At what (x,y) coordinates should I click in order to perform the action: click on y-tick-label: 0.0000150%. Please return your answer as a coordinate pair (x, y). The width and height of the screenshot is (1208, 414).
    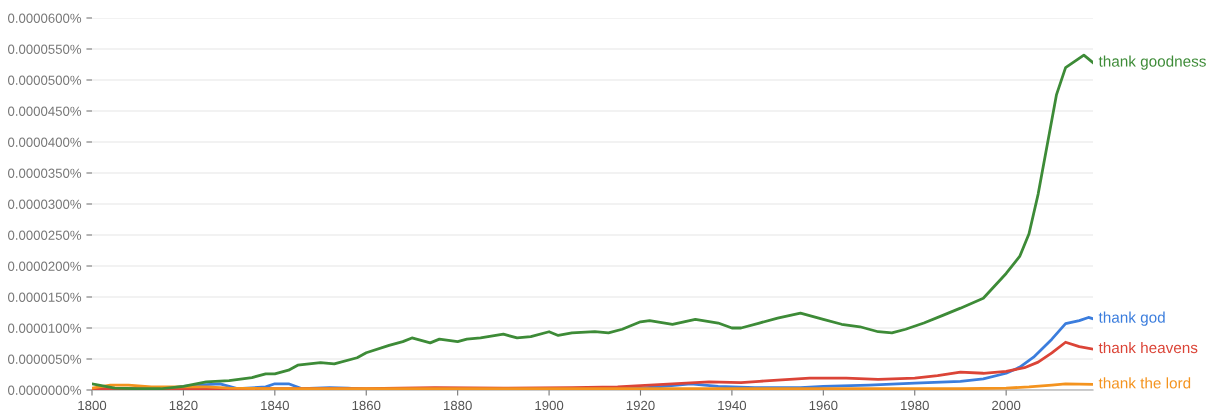
    Looking at the image, I should click on (45, 297).